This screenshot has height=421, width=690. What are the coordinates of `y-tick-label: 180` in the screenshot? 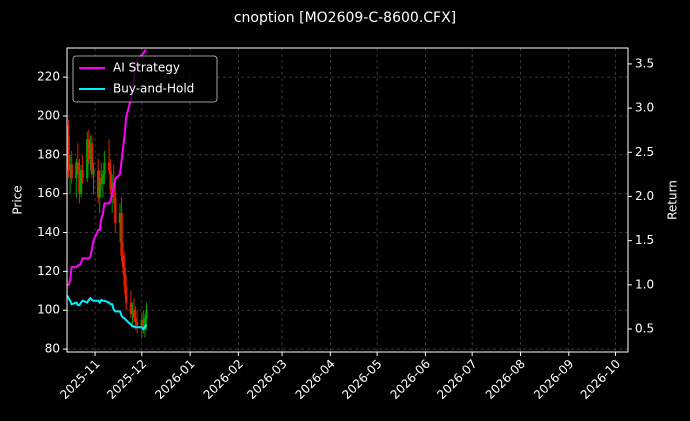 It's located at (48, 154).